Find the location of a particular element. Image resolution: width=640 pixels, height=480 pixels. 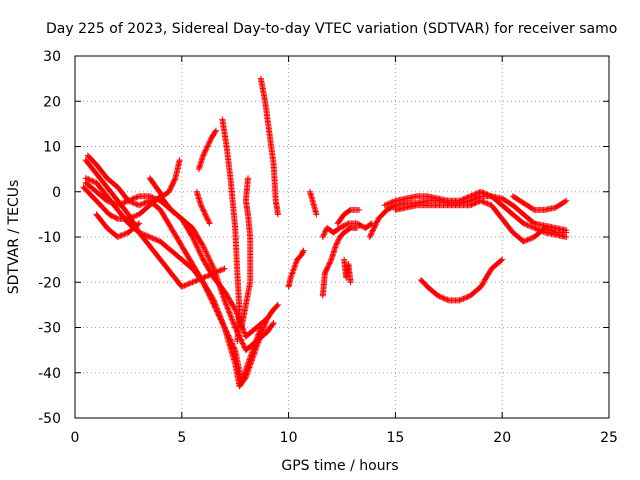

series-trace-t is located at coordinates (475, 211).